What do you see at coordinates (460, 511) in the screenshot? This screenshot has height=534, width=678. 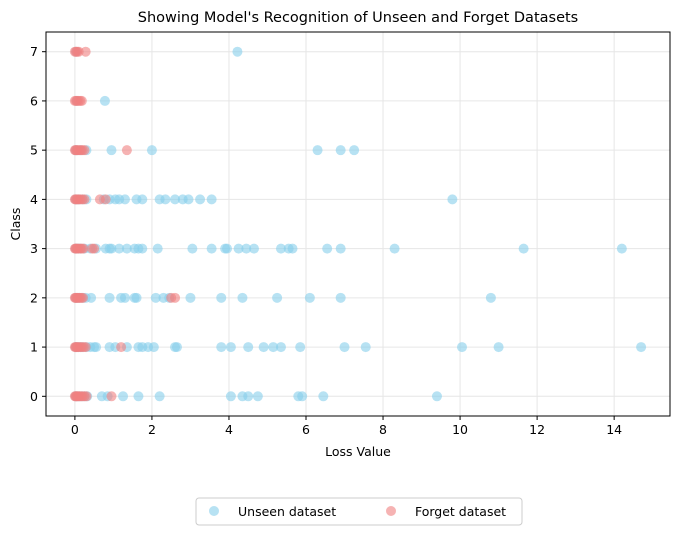 I see `legend-label-forget: Forget dataset` at bounding box center [460, 511].